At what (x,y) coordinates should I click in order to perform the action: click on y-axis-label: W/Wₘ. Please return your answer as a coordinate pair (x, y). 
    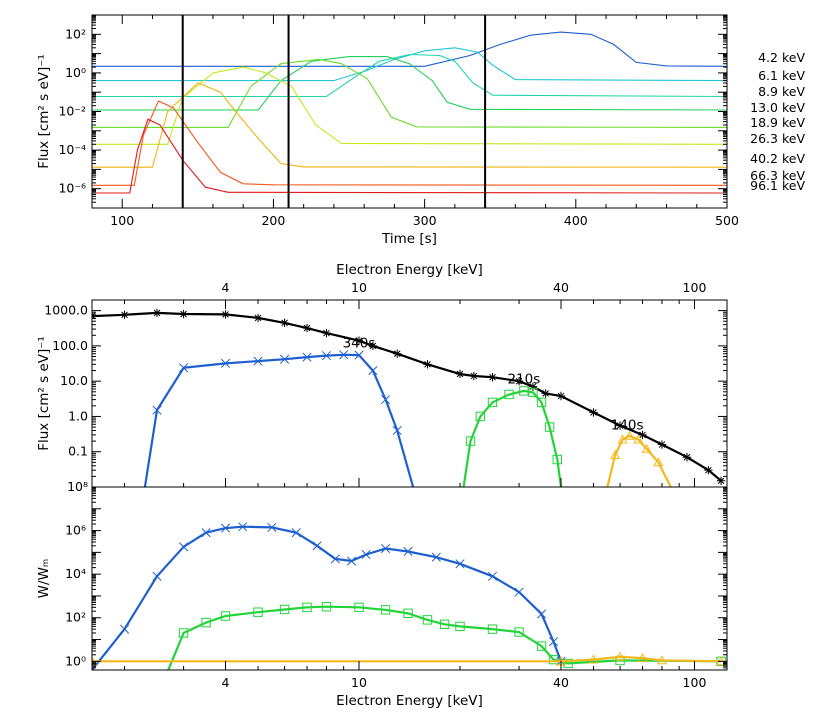
    Looking at the image, I should click on (44, 579).